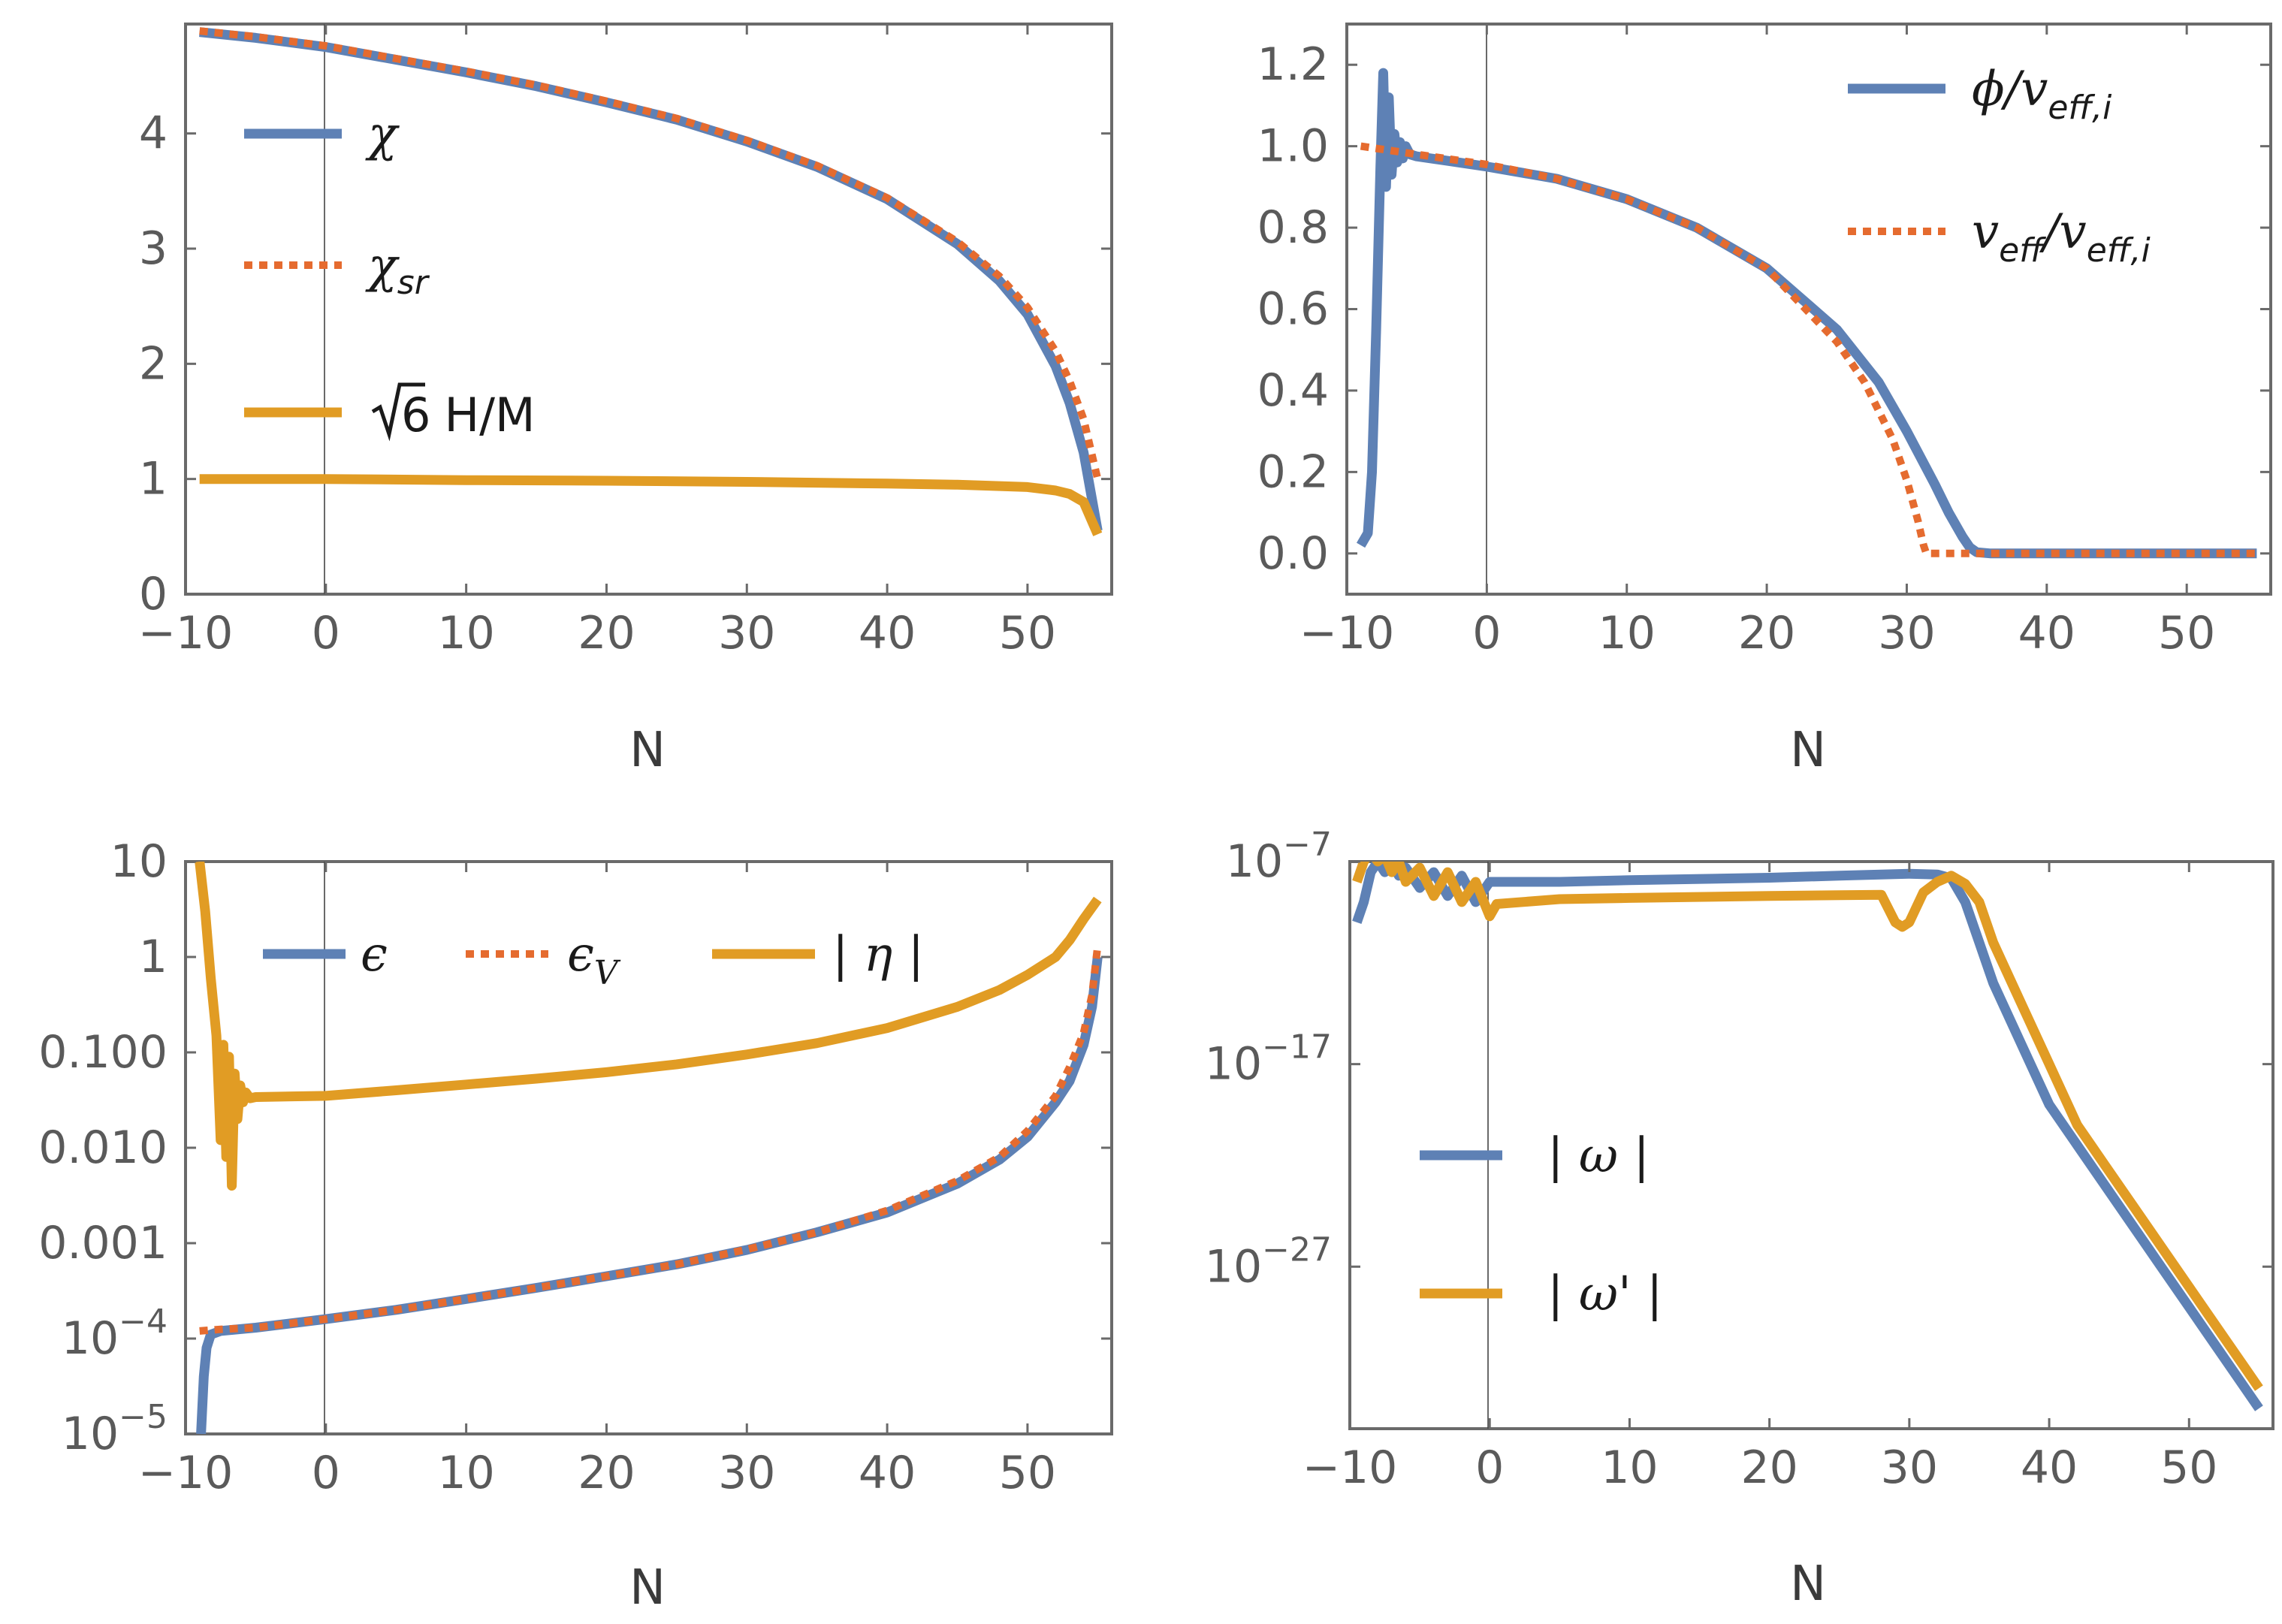 Image resolution: width=2282 pixels, height=1624 pixels. What do you see at coordinates (1808, 1584) in the screenshot?
I see `x-axis-label-bottom-right: N` at bounding box center [1808, 1584].